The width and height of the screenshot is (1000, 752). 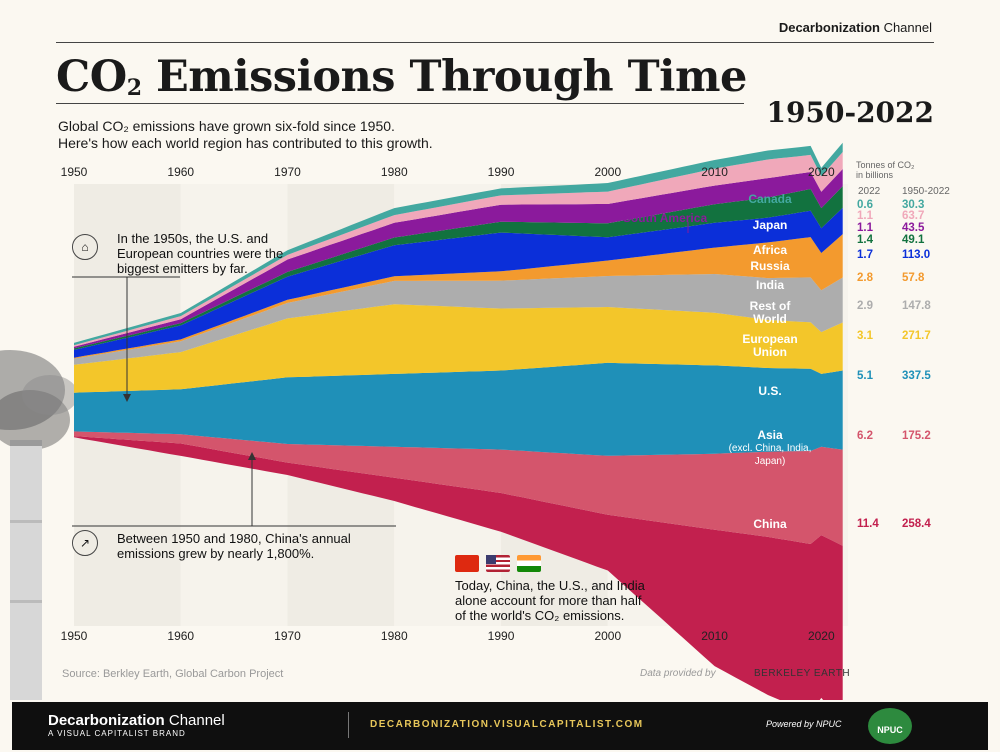 I want to click on series-label: European Union, so click(x=770, y=345).